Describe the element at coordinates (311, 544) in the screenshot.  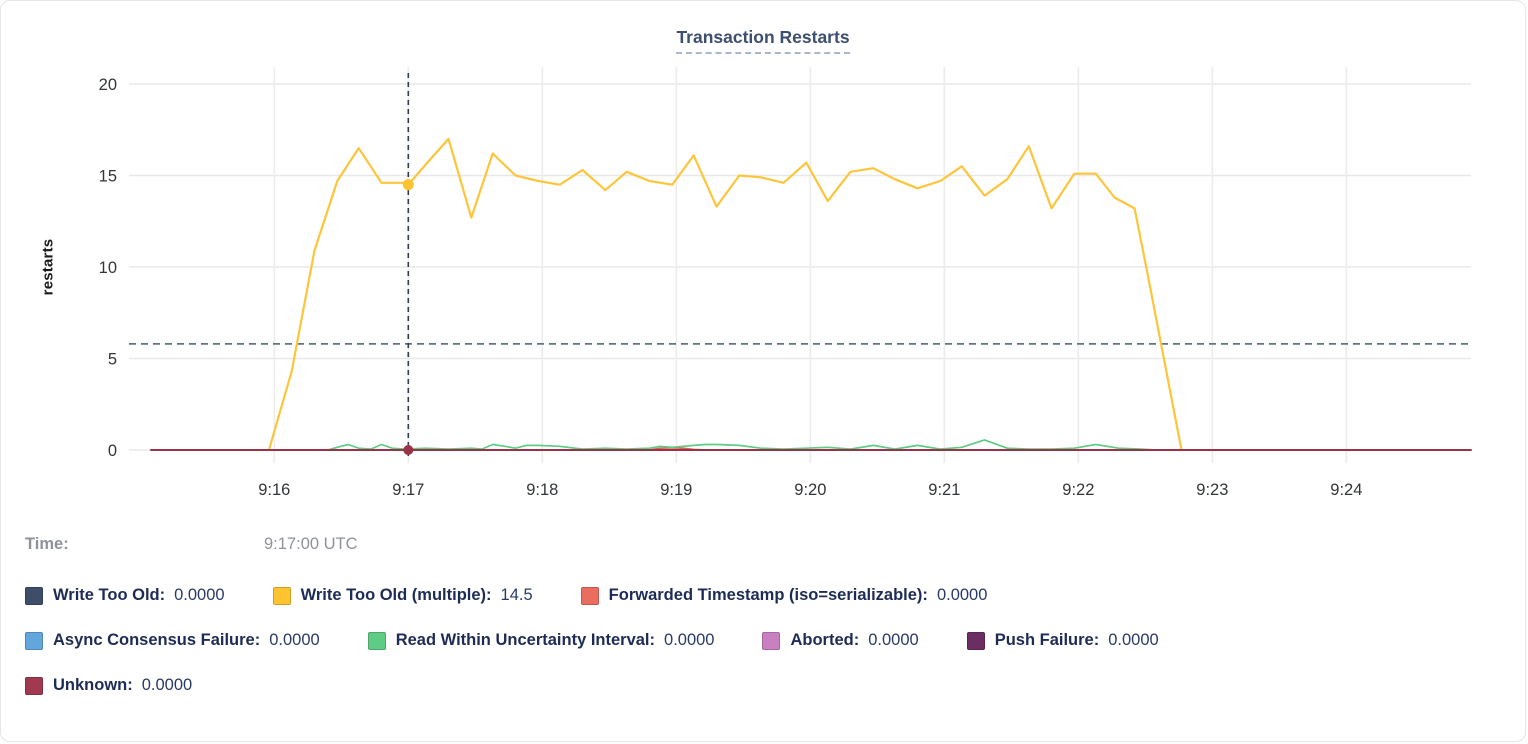
I see `hover-time-value: 9:17:00 UTC` at that location.